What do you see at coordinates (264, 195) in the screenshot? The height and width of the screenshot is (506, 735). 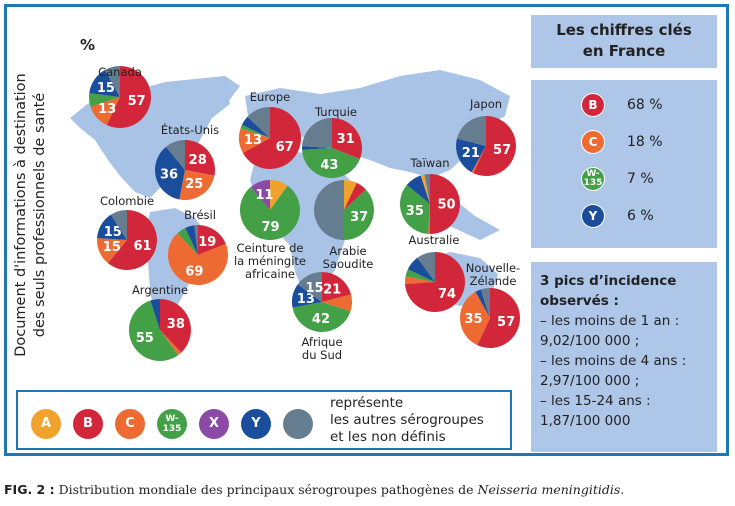 I see `pie-value-label: 11` at bounding box center [264, 195].